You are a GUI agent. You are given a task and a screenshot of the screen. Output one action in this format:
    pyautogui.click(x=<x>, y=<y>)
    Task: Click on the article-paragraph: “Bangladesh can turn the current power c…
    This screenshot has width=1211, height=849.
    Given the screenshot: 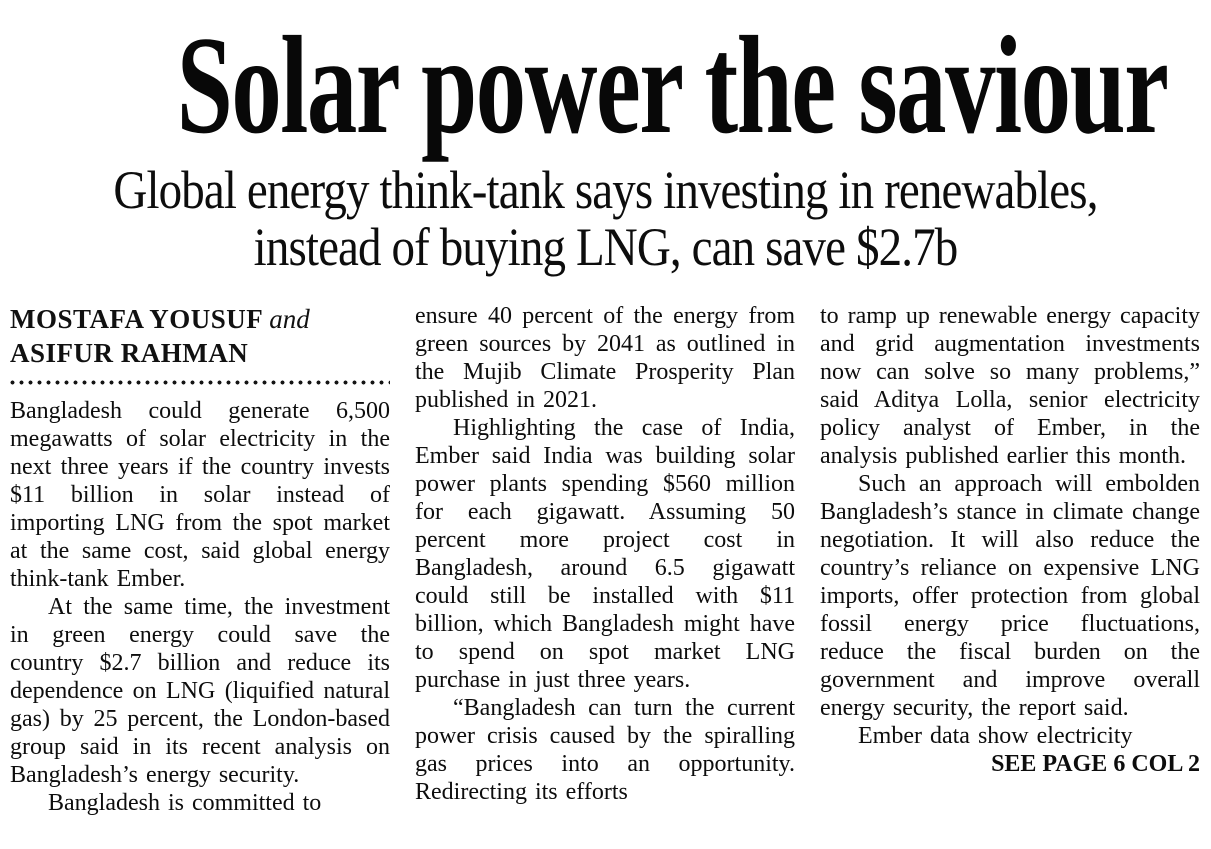 What is the action you would take?
    pyautogui.click(x=605, y=750)
    